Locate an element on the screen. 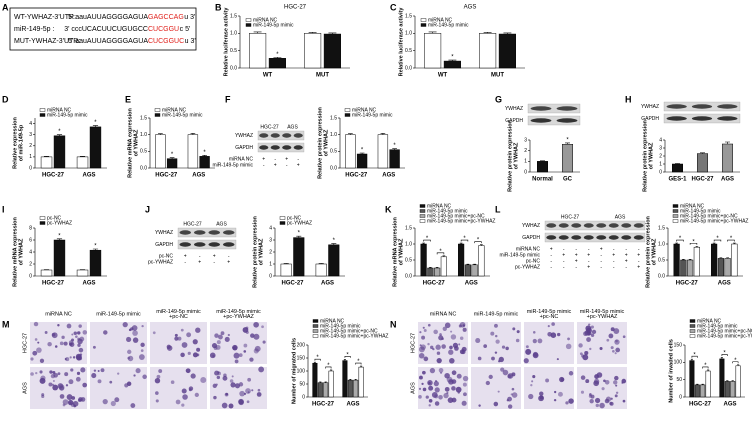  panel-label: B is located at coordinates (218, 7).